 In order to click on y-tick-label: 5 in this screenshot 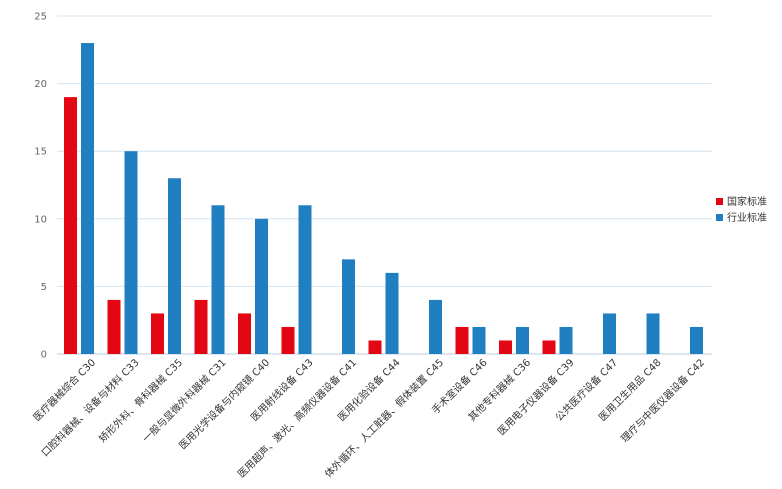, I will do `click(44, 287)`.